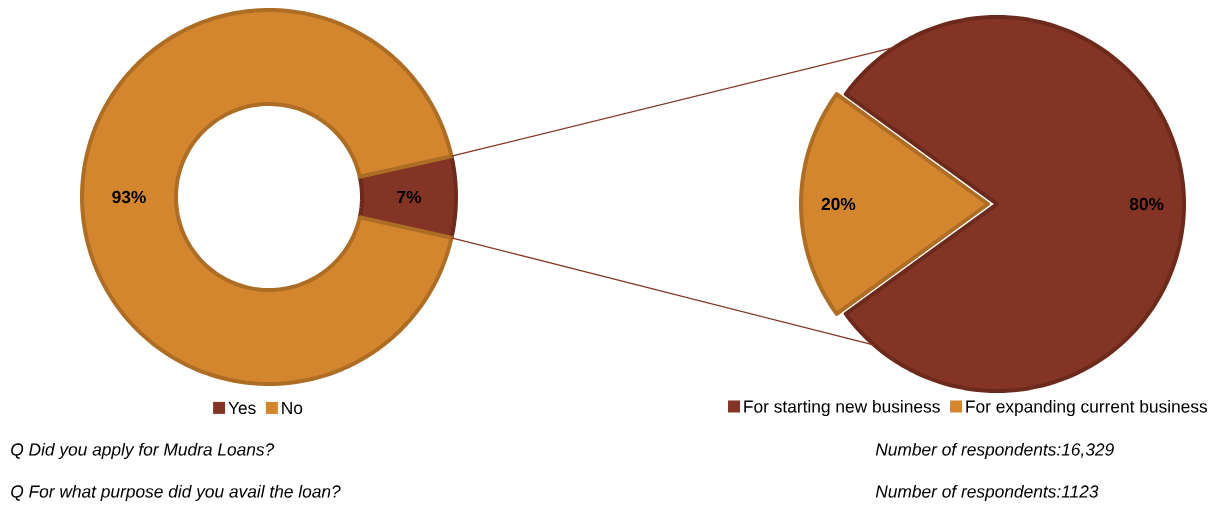 Image resolution: width=1214 pixels, height=519 pixels. Describe the element at coordinates (987, 493) in the screenshot. I see `text: Number of respondents:1123` at that location.